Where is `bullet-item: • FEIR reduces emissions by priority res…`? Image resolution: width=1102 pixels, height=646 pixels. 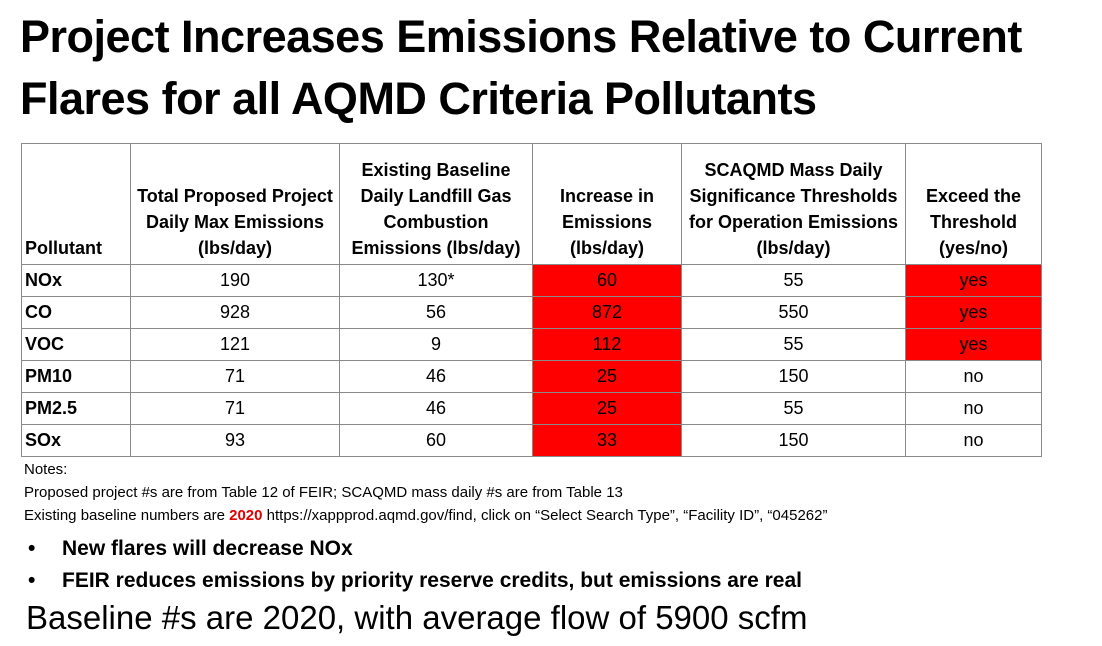
bullet-item: • FEIR reduces emissions by priority res… is located at coordinates (415, 581).